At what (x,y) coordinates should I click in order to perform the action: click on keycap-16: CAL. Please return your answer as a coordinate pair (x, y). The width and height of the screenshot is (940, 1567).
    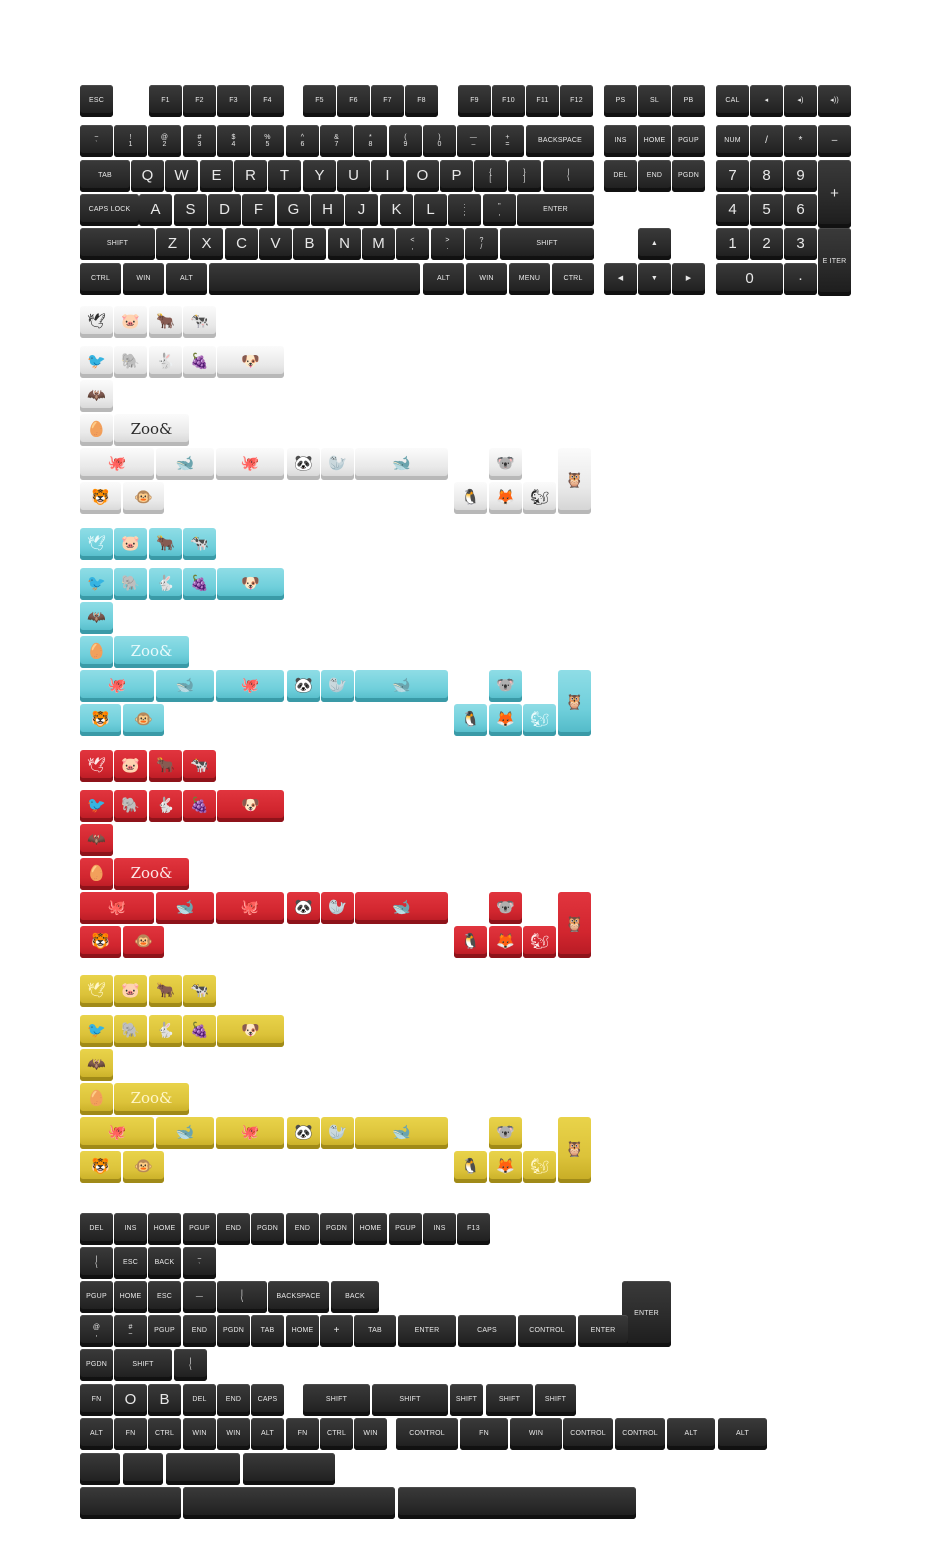
    Looking at the image, I should click on (732, 101).